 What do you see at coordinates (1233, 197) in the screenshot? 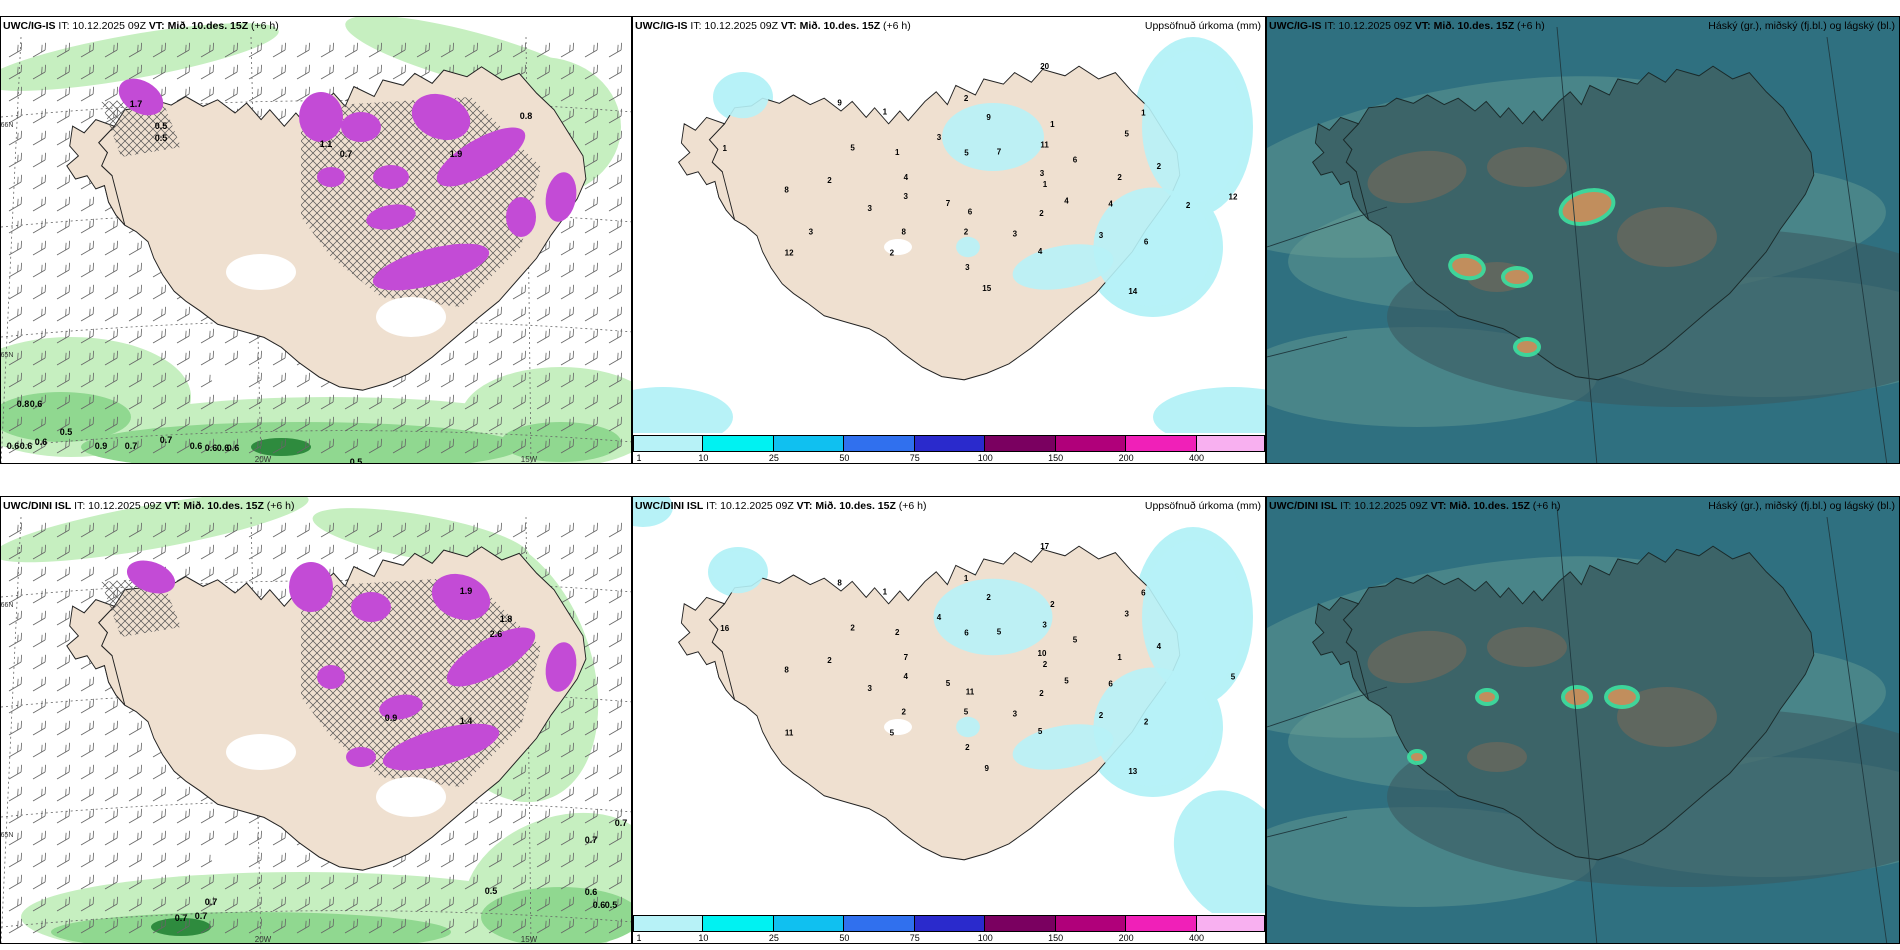
I see `precip-value: 12` at bounding box center [1233, 197].